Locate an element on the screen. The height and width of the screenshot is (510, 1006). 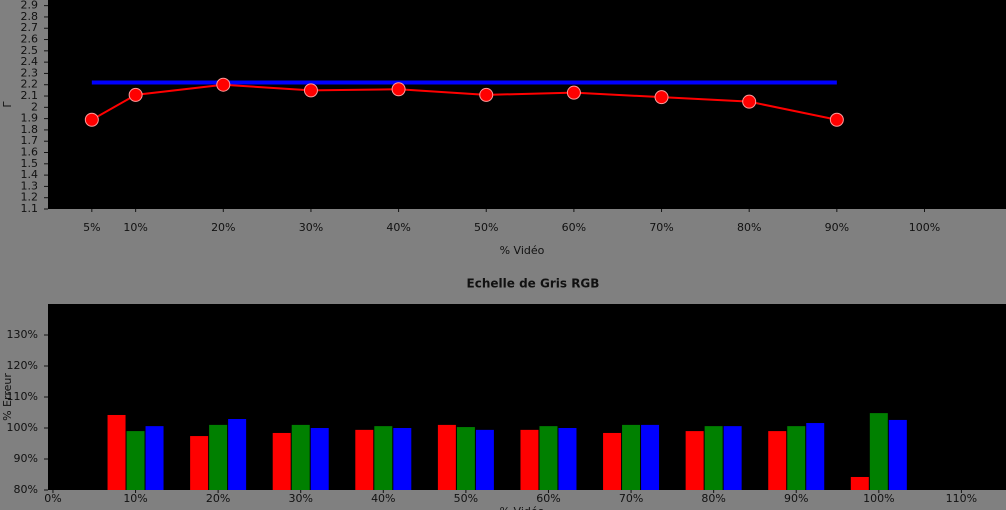
y-axis-label: % Erreur is located at coordinates (7, 397).